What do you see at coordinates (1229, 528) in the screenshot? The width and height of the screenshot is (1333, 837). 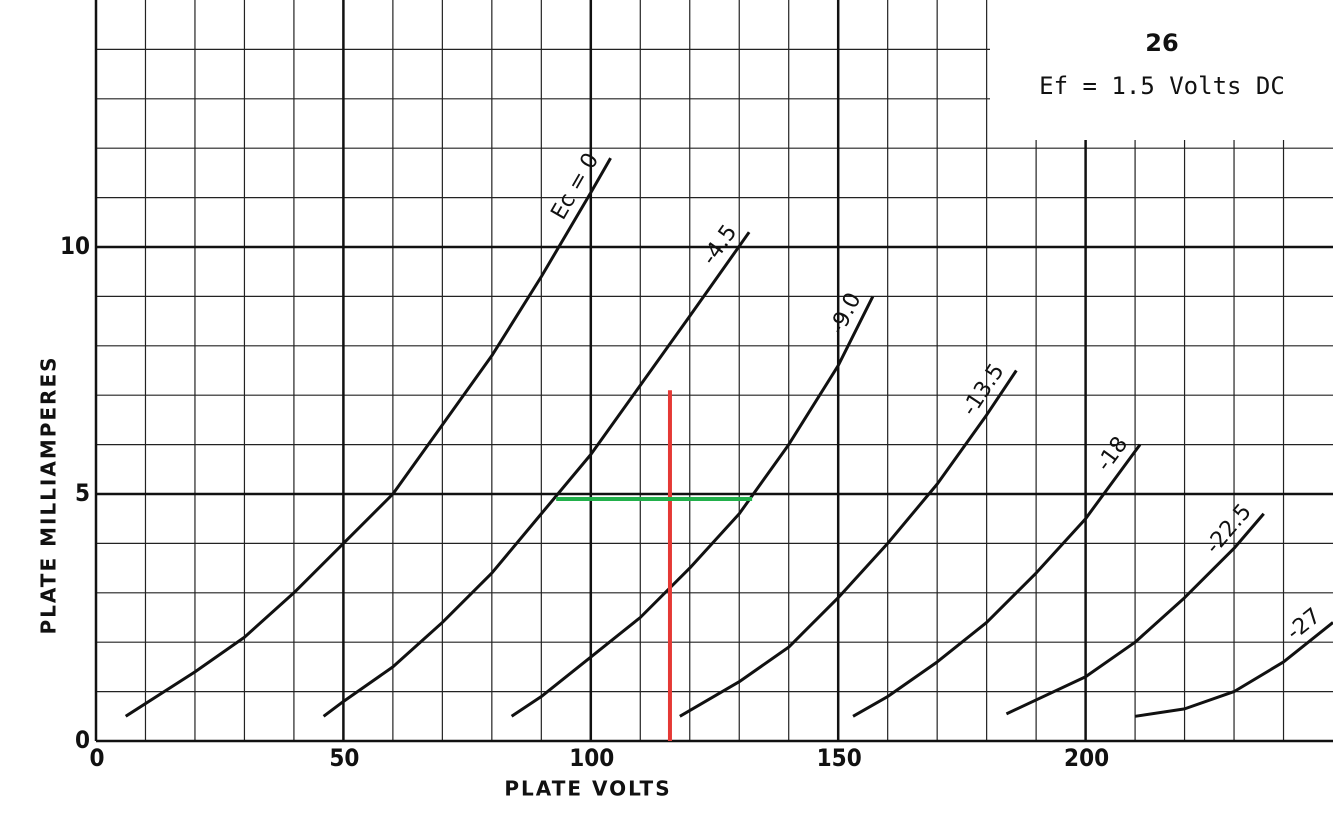 I see `curve-label: -22.5` at bounding box center [1229, 528].